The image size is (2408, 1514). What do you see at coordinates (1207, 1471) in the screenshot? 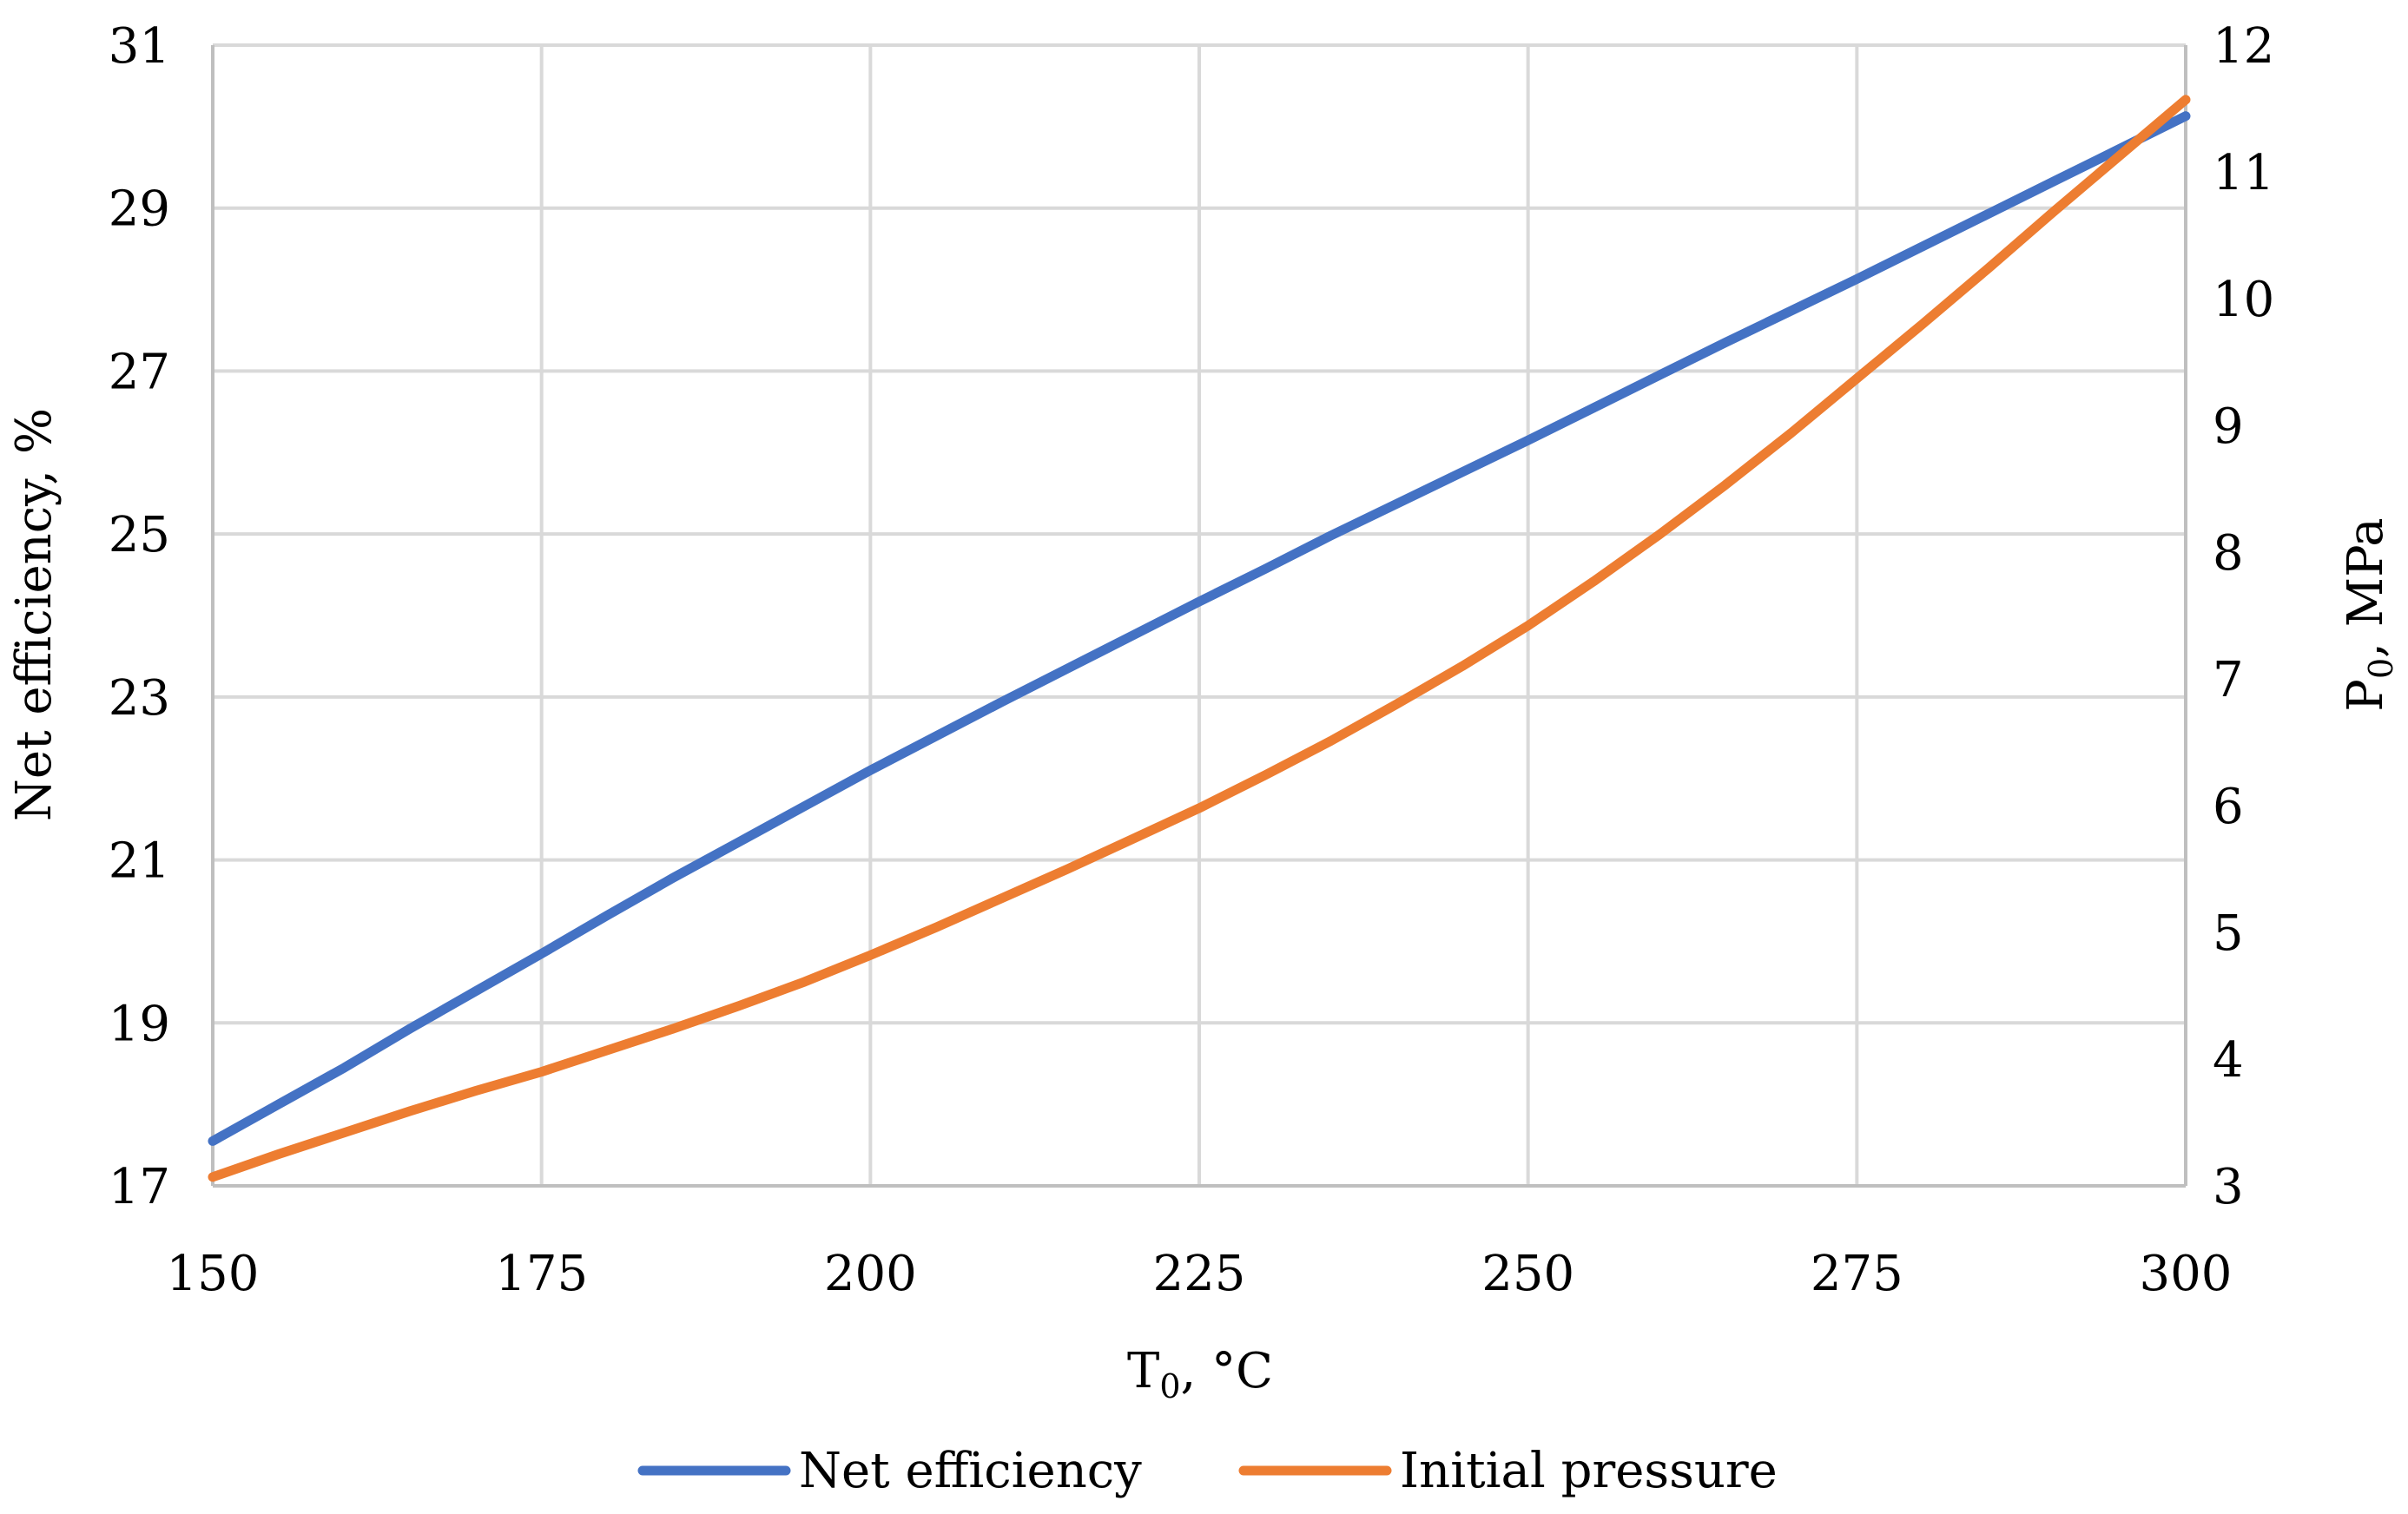
I see `legend: Net efficiency Initial pressure` at bounding box center [1207, 1471].